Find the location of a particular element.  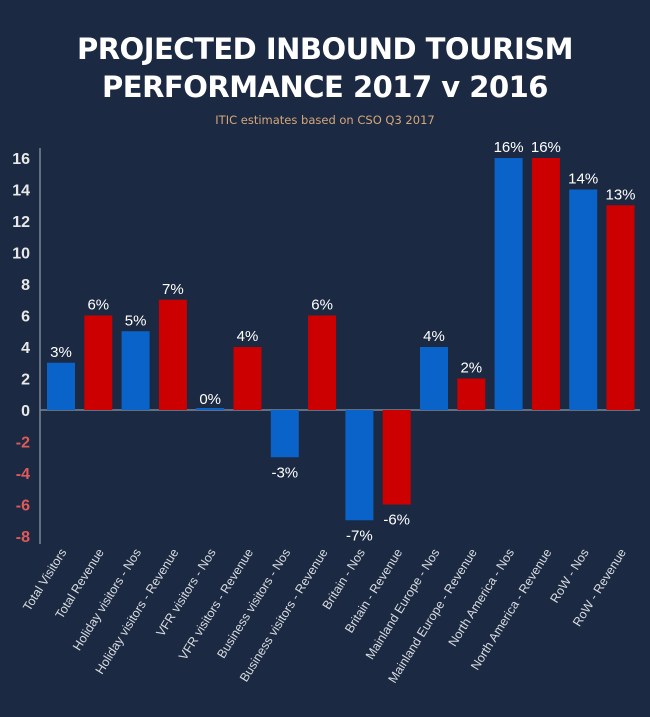

data-label: 0% is located at coordinates (210, 399).